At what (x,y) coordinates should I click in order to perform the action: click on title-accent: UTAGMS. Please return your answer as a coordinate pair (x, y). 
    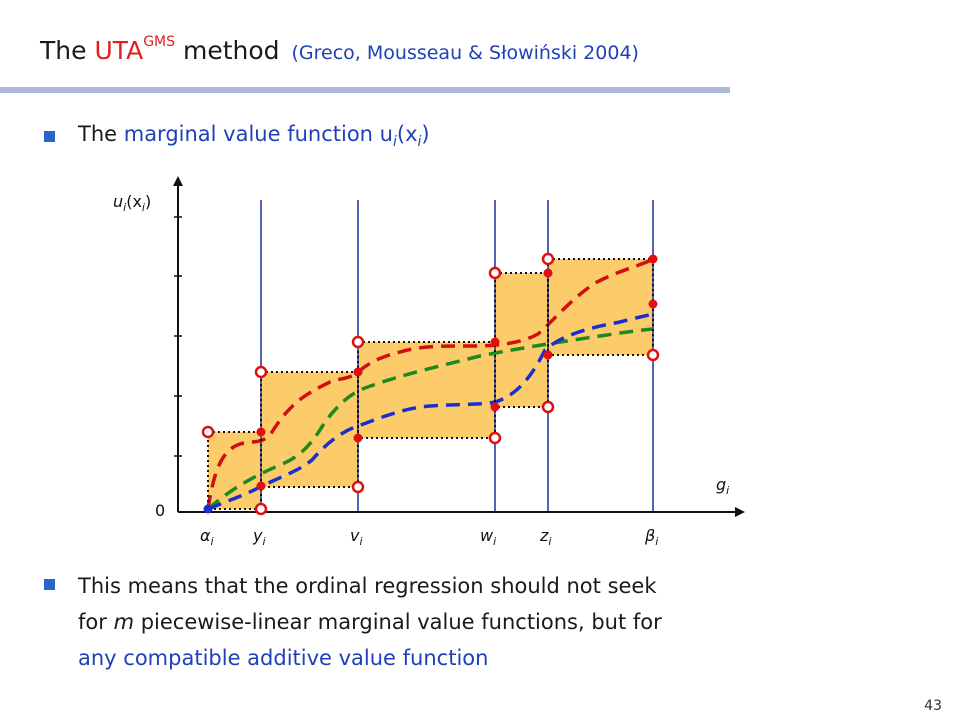
    Looking at the image, I should click on (135, 49).